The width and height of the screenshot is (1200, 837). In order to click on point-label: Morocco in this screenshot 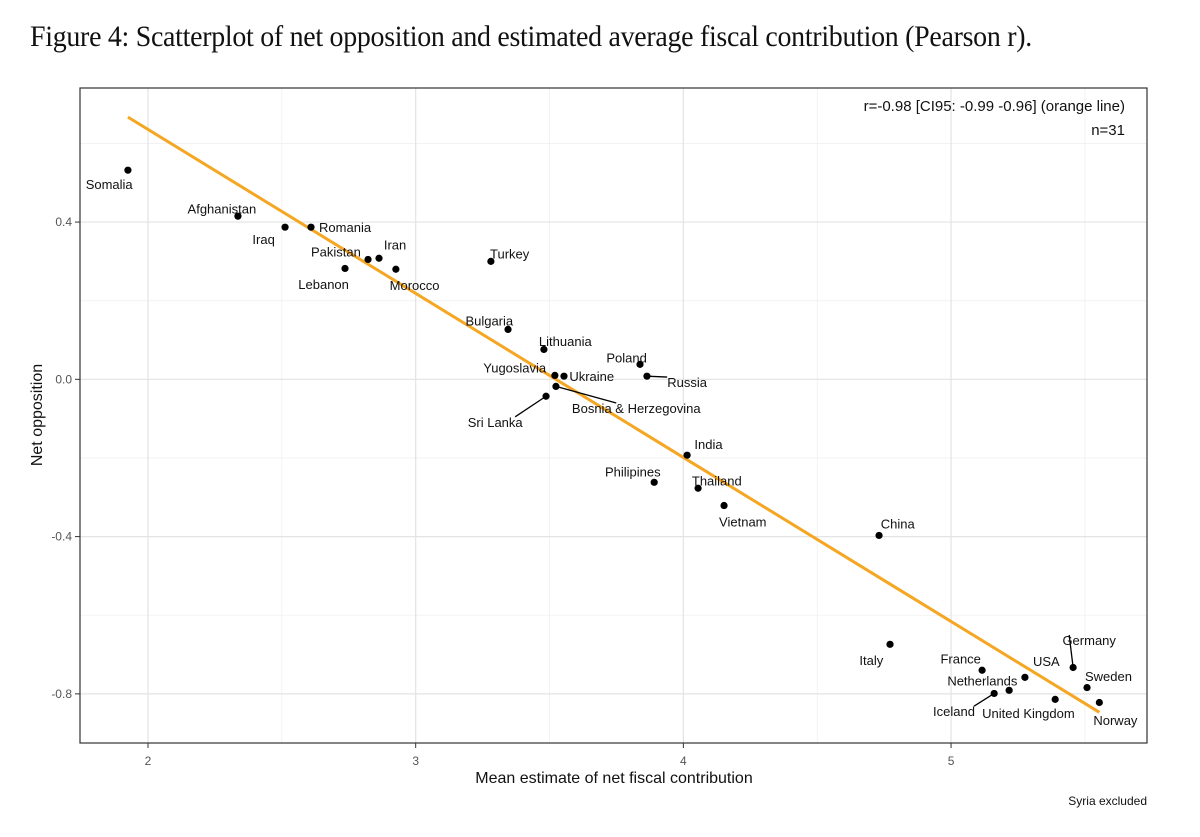, I will do `click(415, 285)`.